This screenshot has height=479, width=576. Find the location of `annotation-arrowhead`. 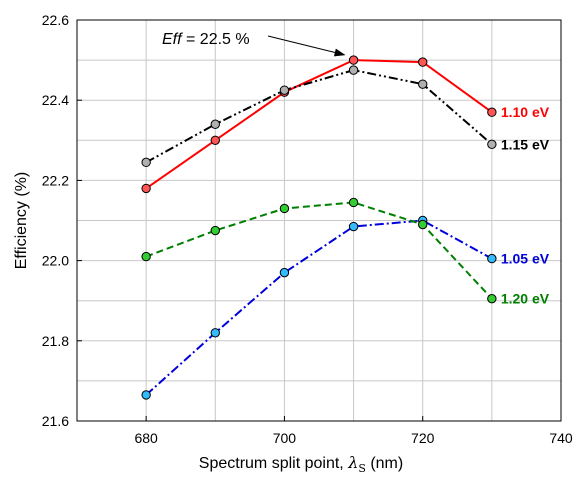

annotation-arrowhead is located at coordinates (339, 52).